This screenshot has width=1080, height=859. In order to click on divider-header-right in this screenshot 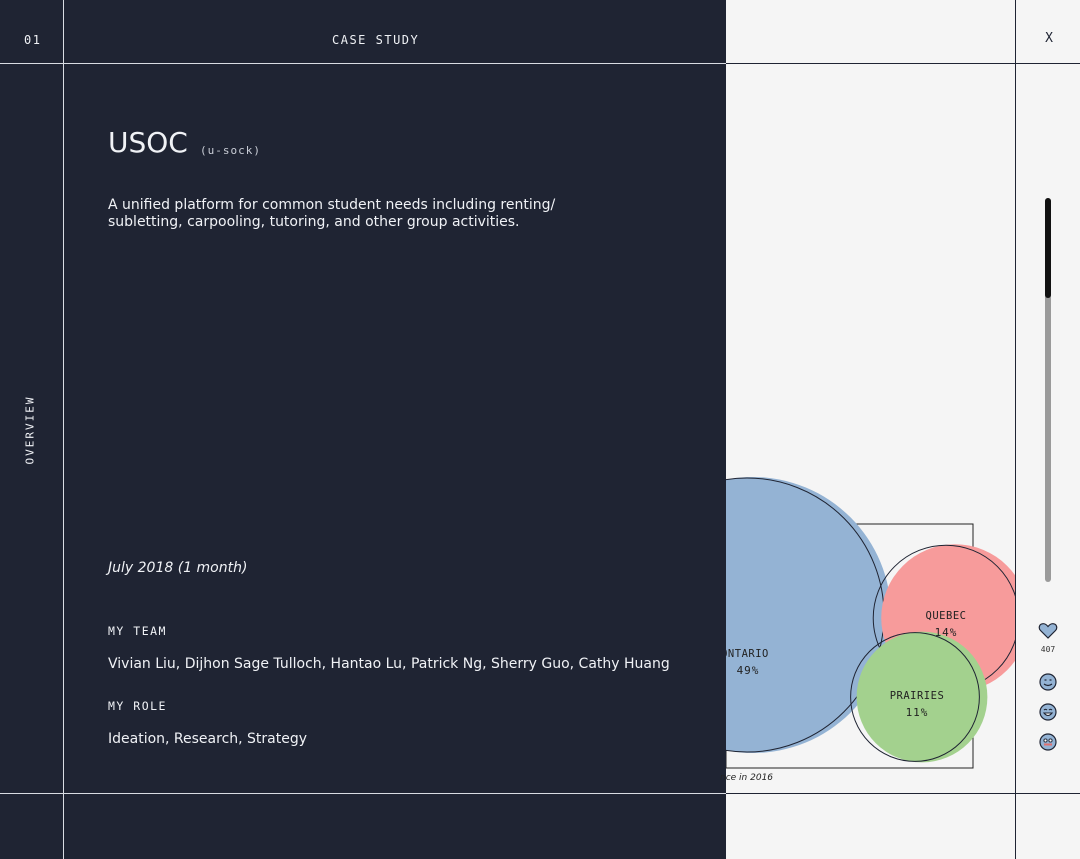, I will do `click(903, 63)`.